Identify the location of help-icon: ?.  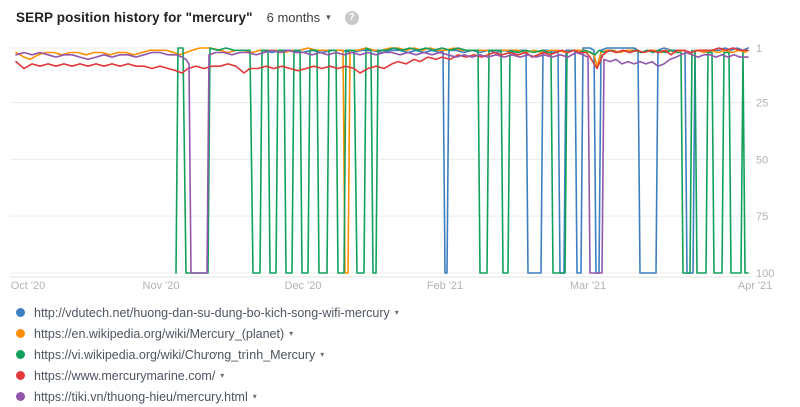
(351, 17).